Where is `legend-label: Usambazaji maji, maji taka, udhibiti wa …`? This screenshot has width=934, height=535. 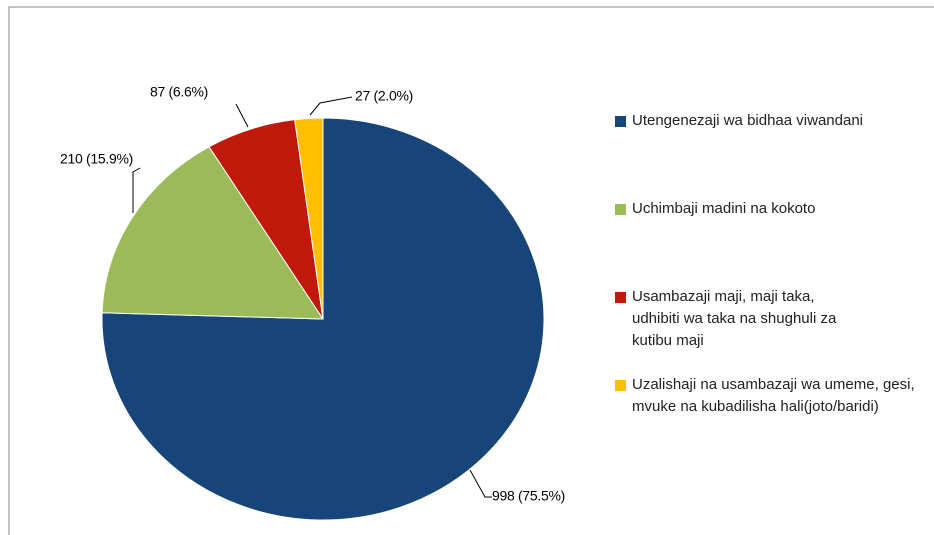 legend-label: Usambazaji maji, maji taka, udhibiti wa … is located at coordinates (734, 318).